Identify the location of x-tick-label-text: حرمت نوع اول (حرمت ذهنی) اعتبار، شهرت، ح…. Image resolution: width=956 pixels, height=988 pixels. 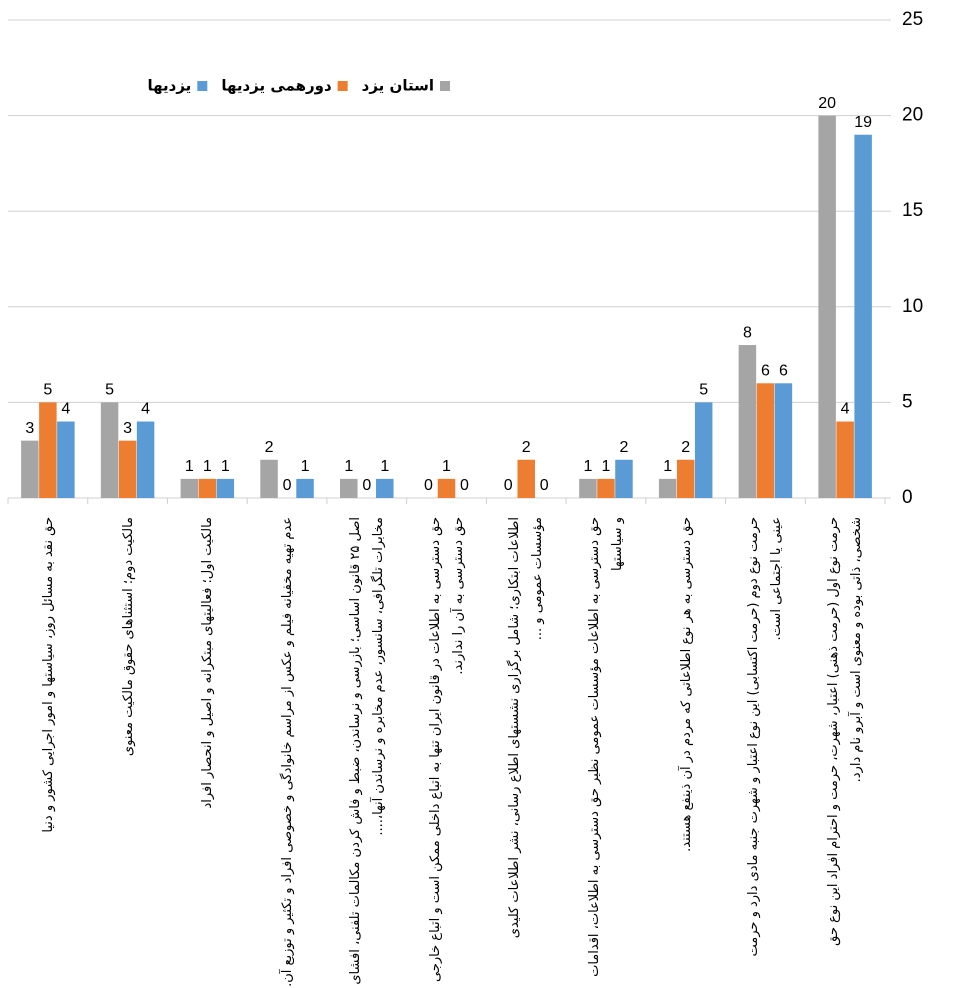
(845, 731).